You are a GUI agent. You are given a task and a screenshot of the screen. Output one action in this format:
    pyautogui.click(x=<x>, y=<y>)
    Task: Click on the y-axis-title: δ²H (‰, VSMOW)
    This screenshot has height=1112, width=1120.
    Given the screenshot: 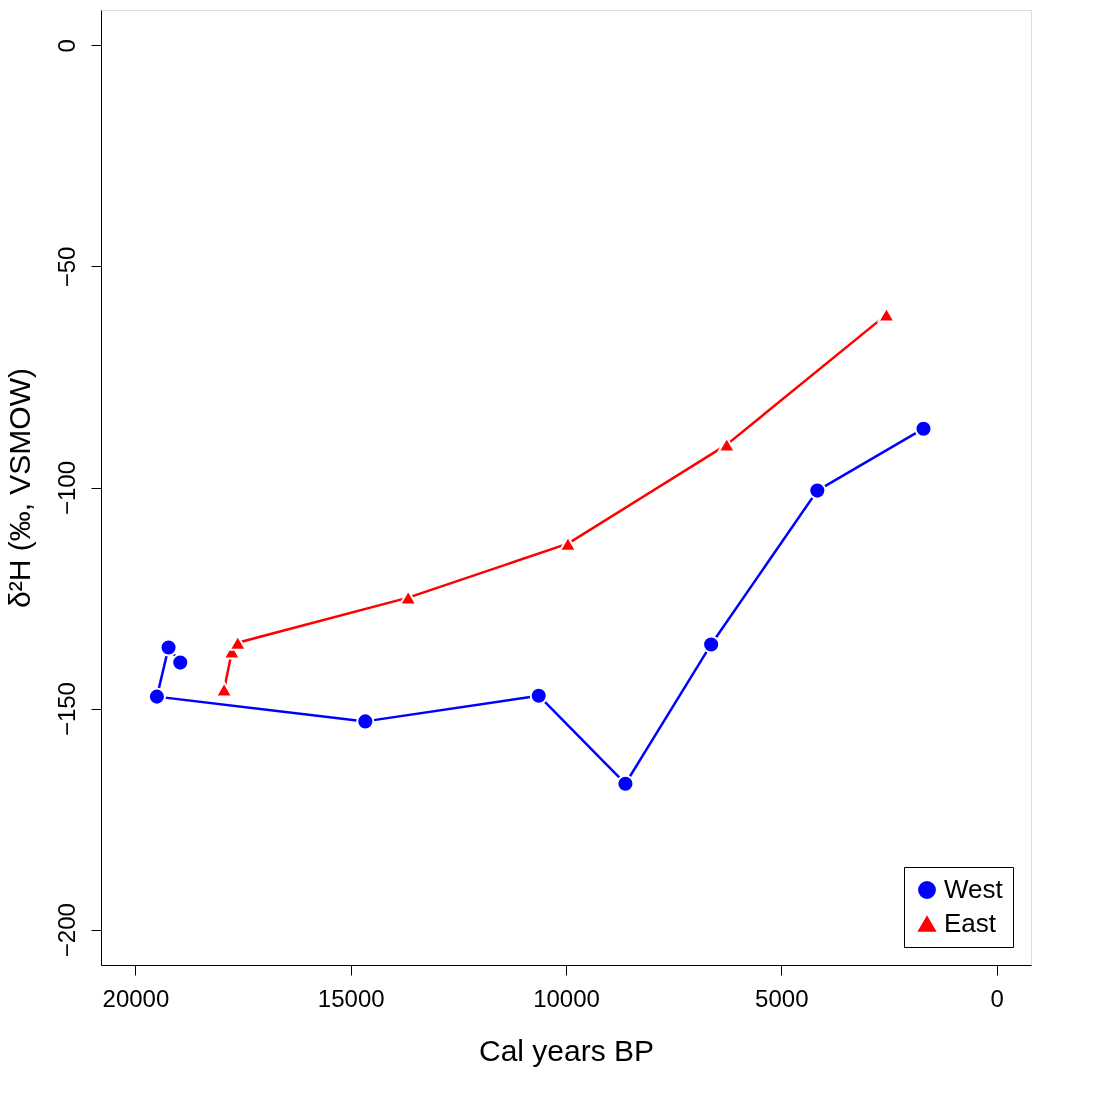 What is the action you would take?
    pyautogui.click(x=19, y=488)
    